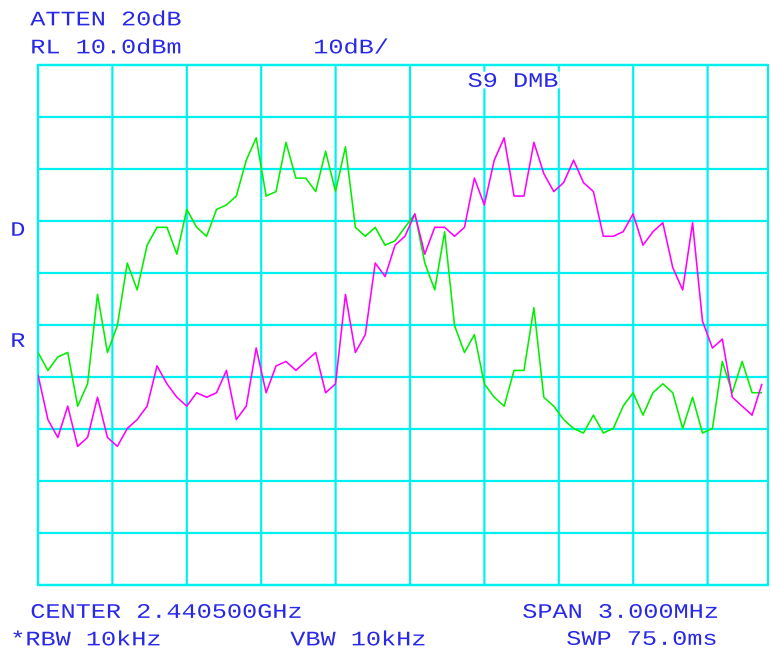  I want to click on text: R, so click(18, 340).